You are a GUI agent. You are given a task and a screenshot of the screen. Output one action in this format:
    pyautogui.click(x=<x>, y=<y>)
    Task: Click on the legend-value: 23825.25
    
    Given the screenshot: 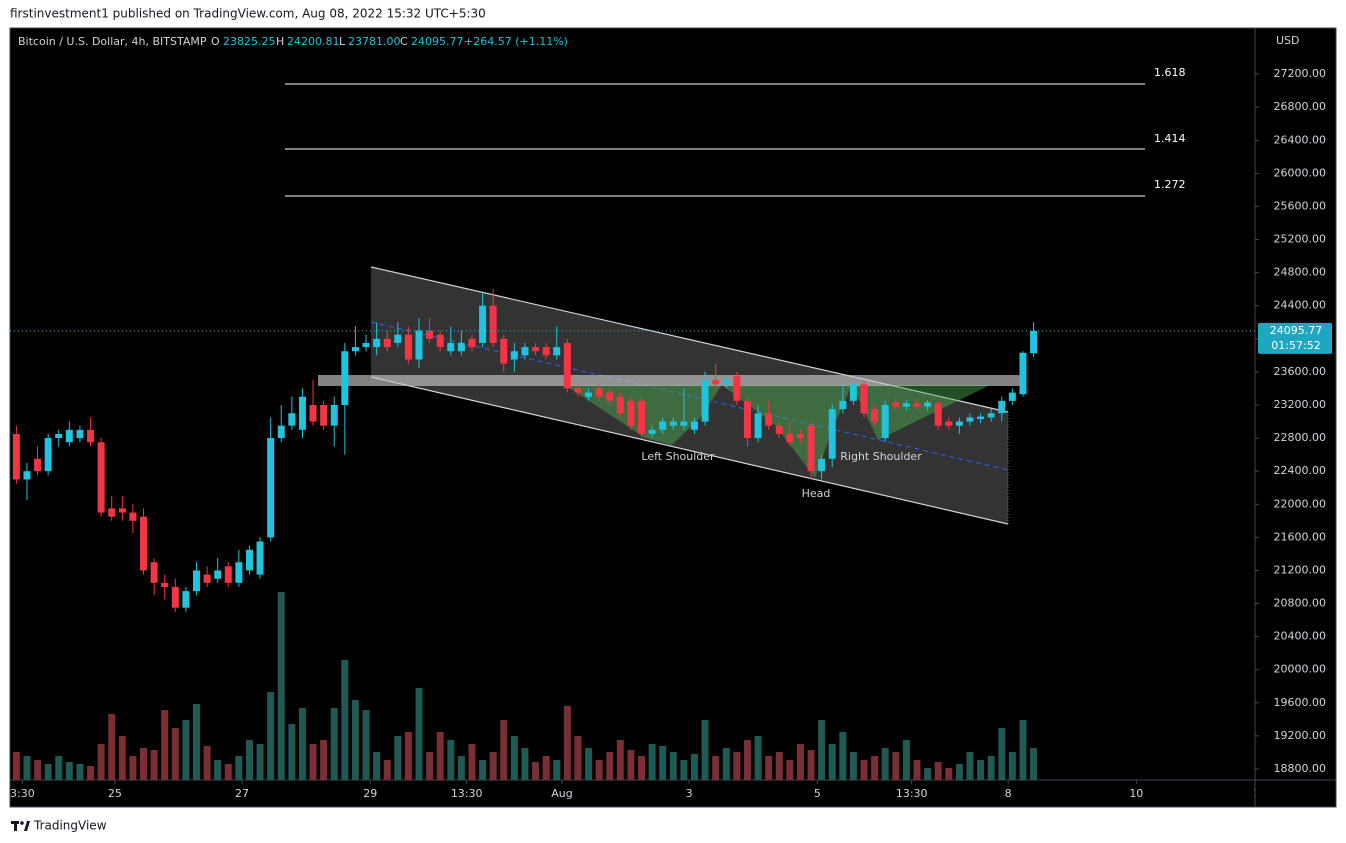 What is the action you would take?
    pyautogui.click(x=249, y=41)
    